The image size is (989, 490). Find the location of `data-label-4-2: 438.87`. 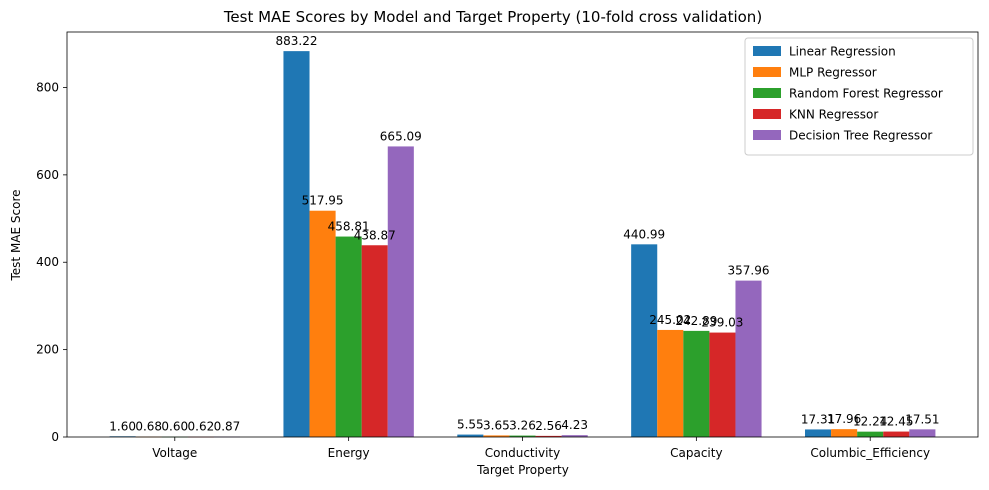

data-label-4-2: 438.87 is located at coordinates (375, 235).